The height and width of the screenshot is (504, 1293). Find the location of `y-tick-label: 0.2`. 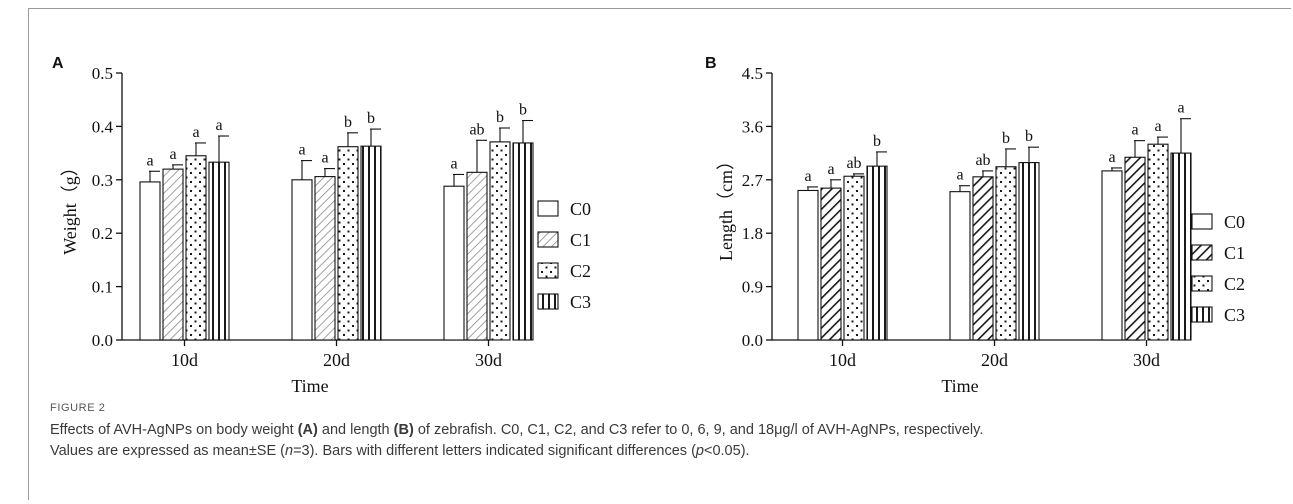

y-tick-label: 0.2 is located at coordinates (102, 233).